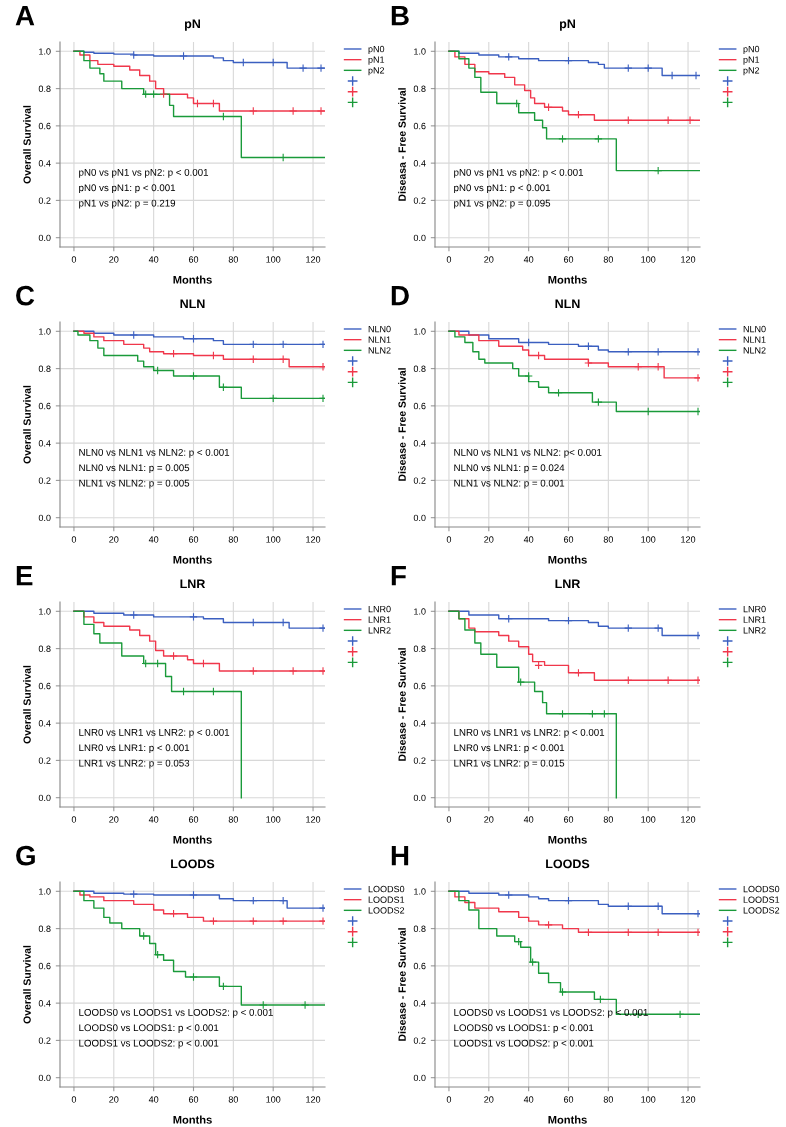  What do you see at coordinates (192, 304) in the screenshot?
I see `chart-title: NLN` at bounding box center [192, 304].